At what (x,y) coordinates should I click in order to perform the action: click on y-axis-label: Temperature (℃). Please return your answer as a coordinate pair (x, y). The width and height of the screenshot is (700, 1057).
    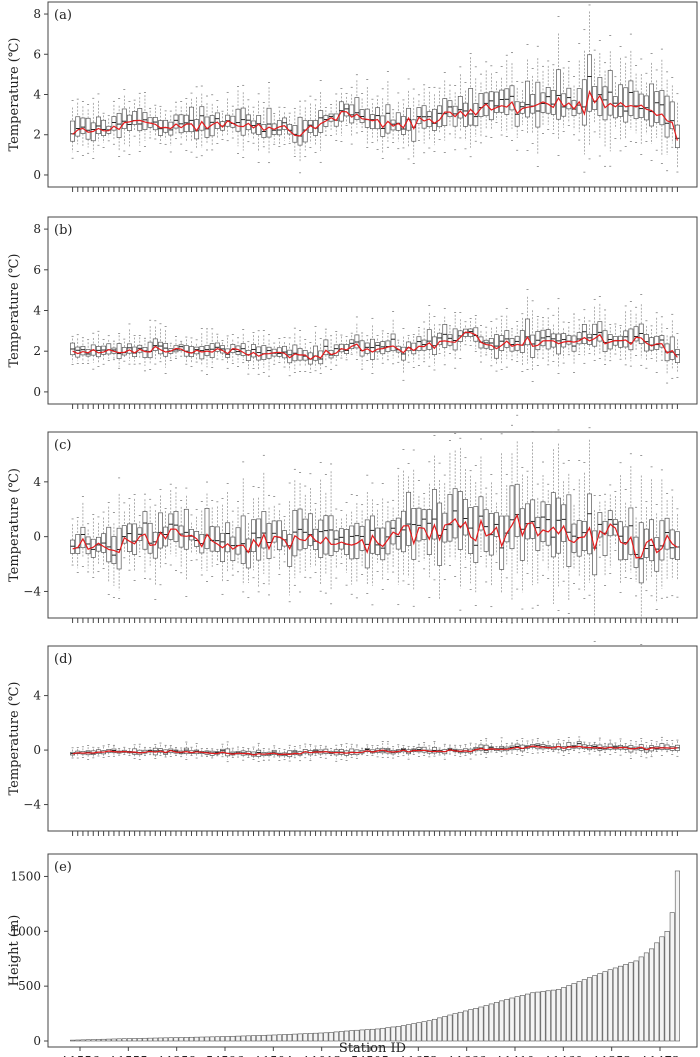
    Looking at the image, I should click on (14, 95).